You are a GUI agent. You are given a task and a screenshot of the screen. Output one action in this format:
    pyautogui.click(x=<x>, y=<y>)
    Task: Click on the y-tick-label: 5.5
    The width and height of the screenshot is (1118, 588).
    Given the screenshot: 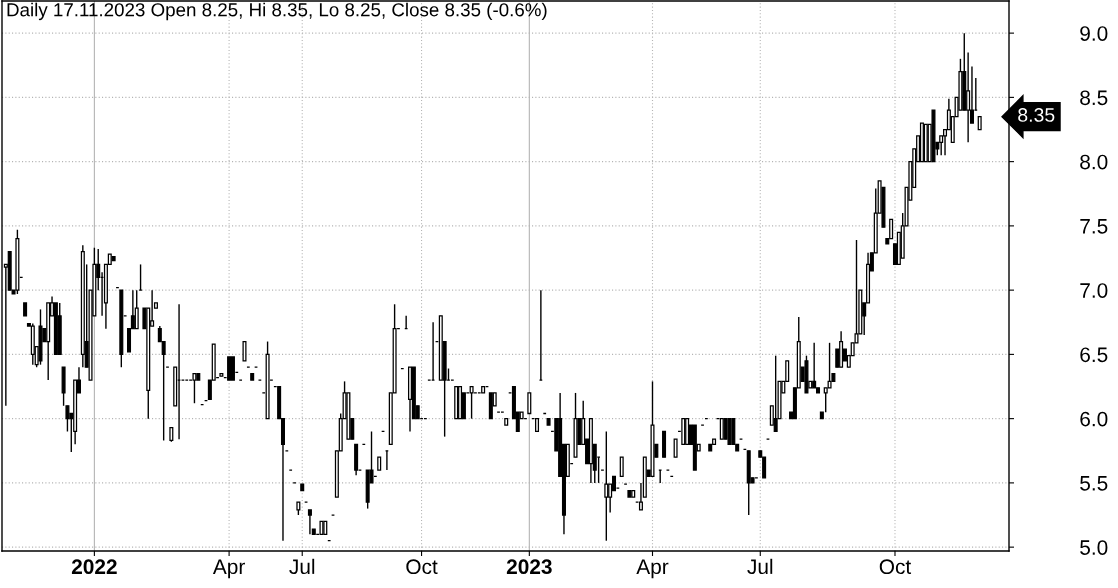 What is the action you would take?
    pyautogui.click(x=1094, y=483)
    